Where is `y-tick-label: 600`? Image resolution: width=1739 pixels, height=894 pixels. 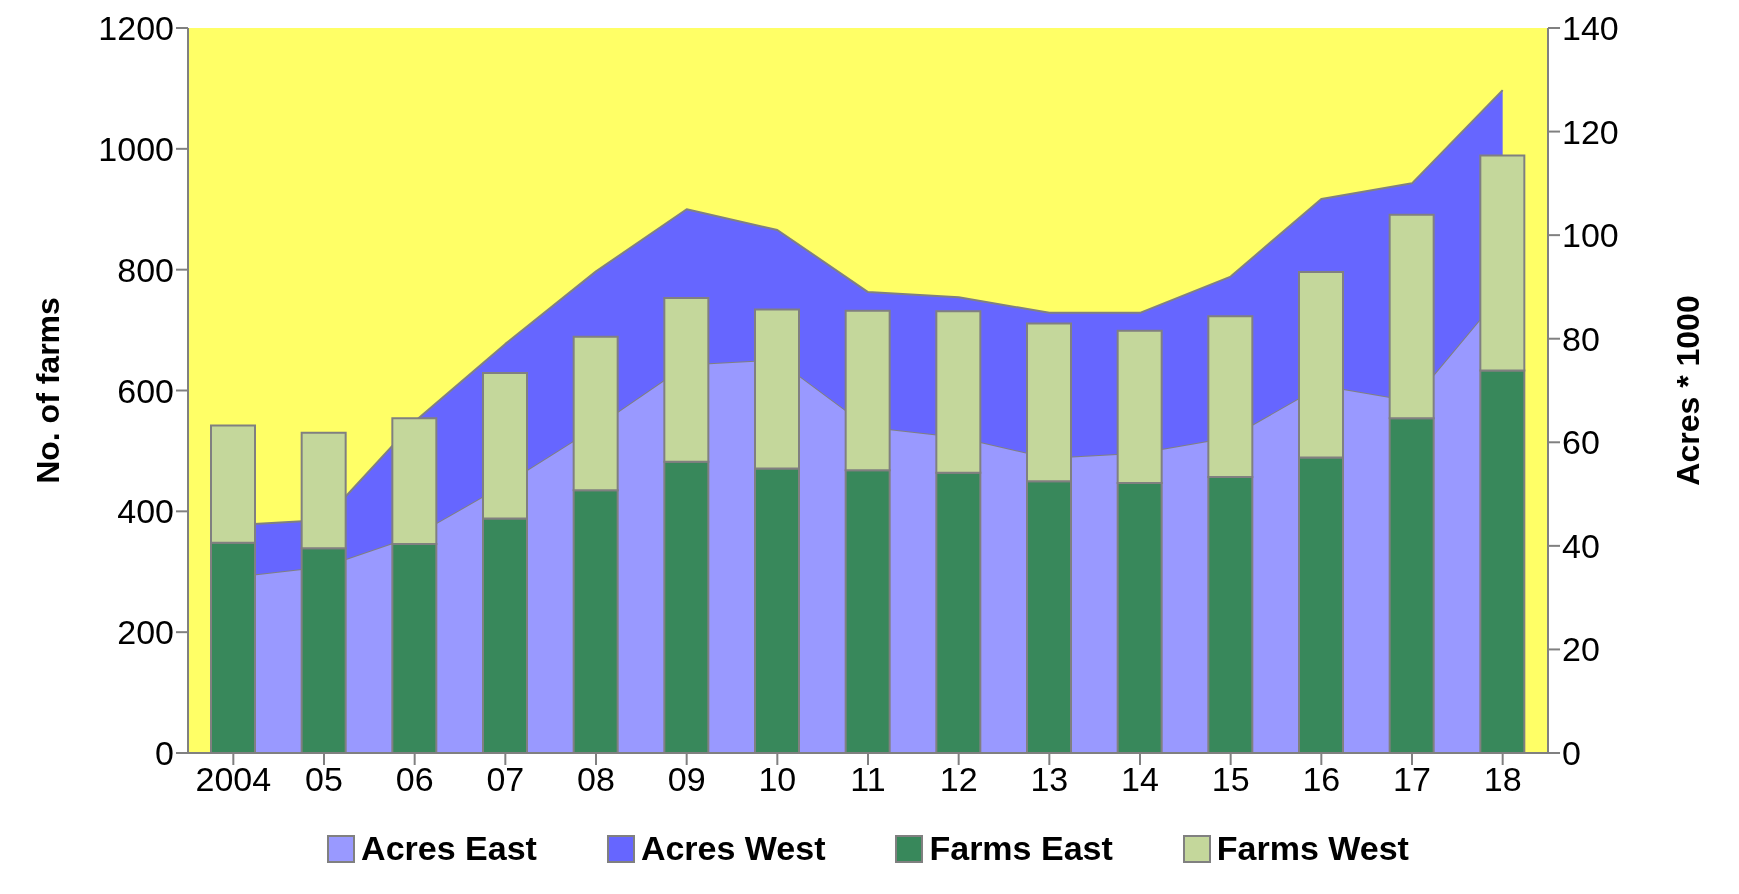
y-tick-label: 600 is located at coordinates (145, 390).